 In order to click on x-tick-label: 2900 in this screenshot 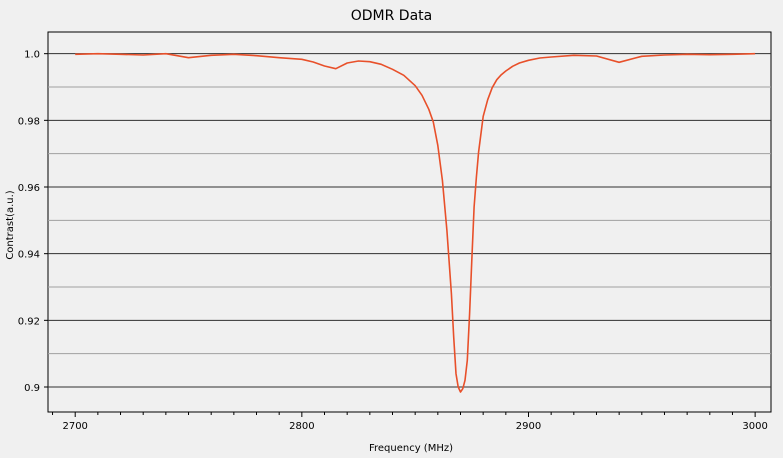, I will do `click(528, 426)`.